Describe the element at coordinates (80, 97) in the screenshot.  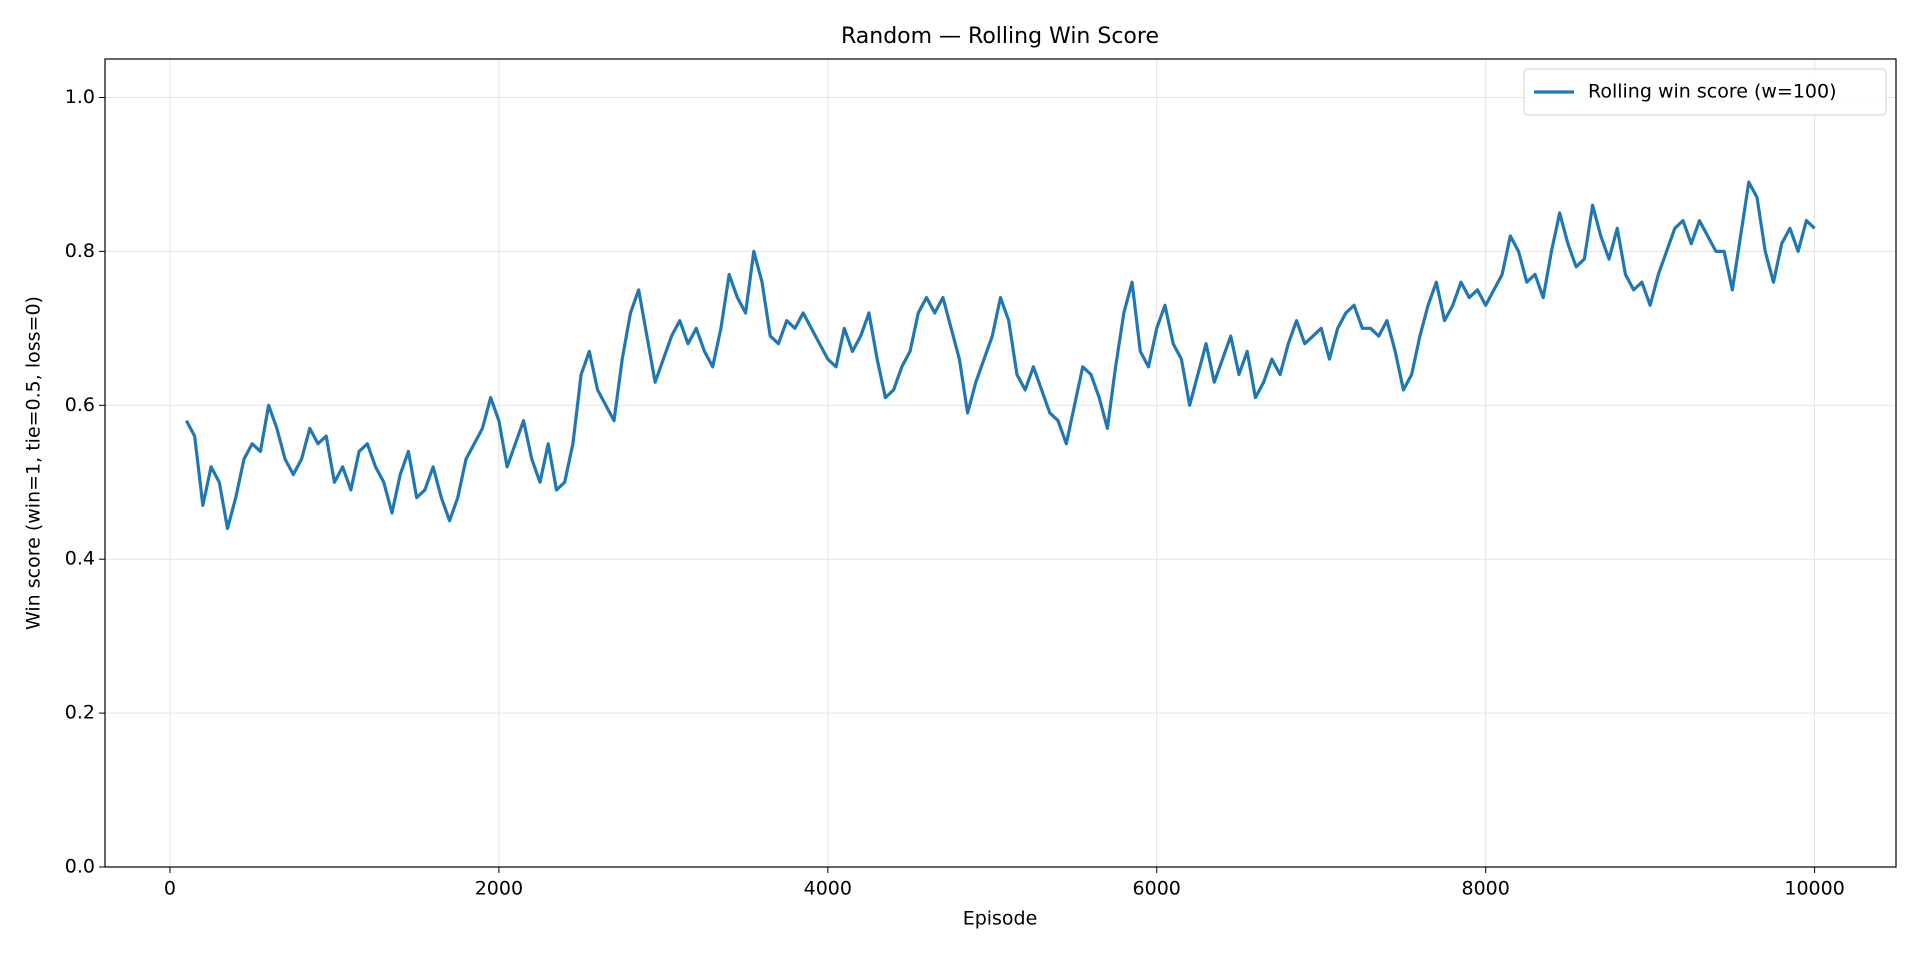
I see `y-tick-label: 1.0` at that location.